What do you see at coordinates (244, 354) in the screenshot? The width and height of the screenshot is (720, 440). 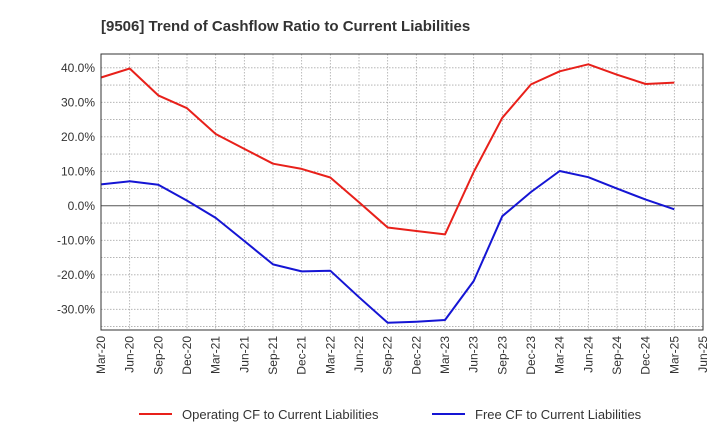 I see `x-tick-label: Jun-21` at bounding box center [244, 354].